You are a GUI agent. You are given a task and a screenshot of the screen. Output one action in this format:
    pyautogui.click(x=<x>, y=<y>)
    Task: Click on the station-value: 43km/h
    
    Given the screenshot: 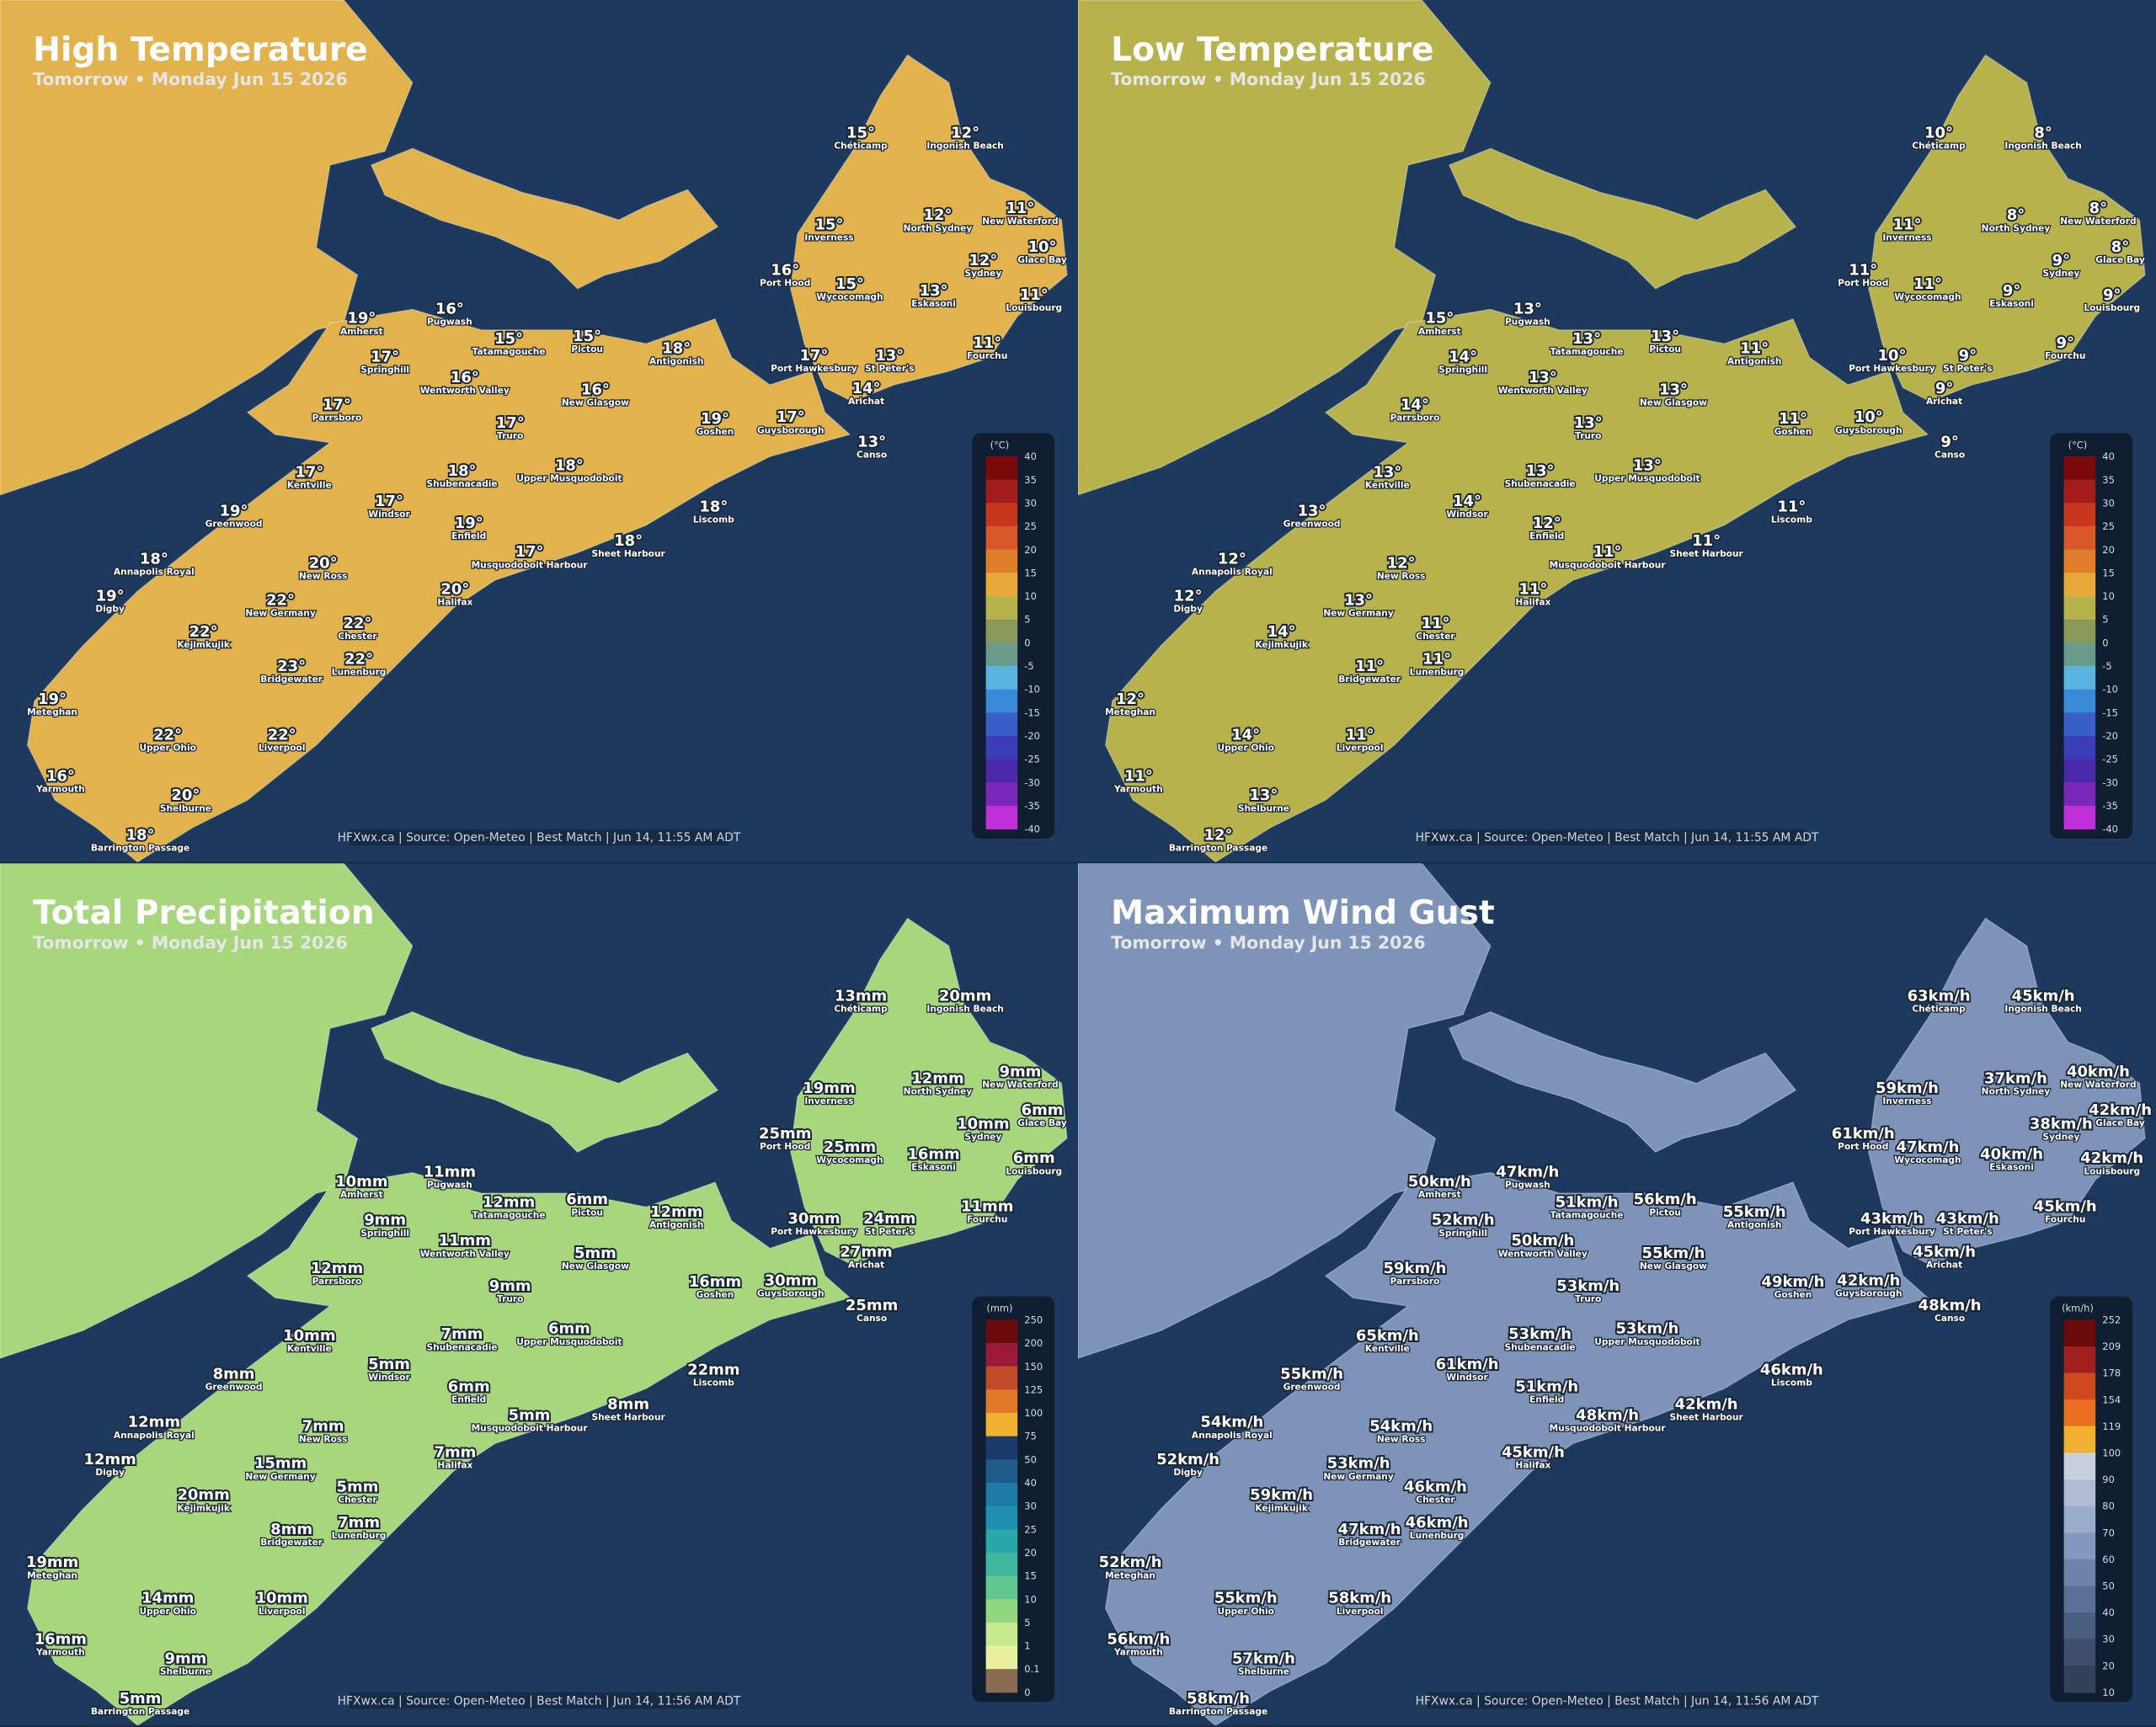 What is the action you would take?
    pyautogui.click(x=1892, y=1219)
    